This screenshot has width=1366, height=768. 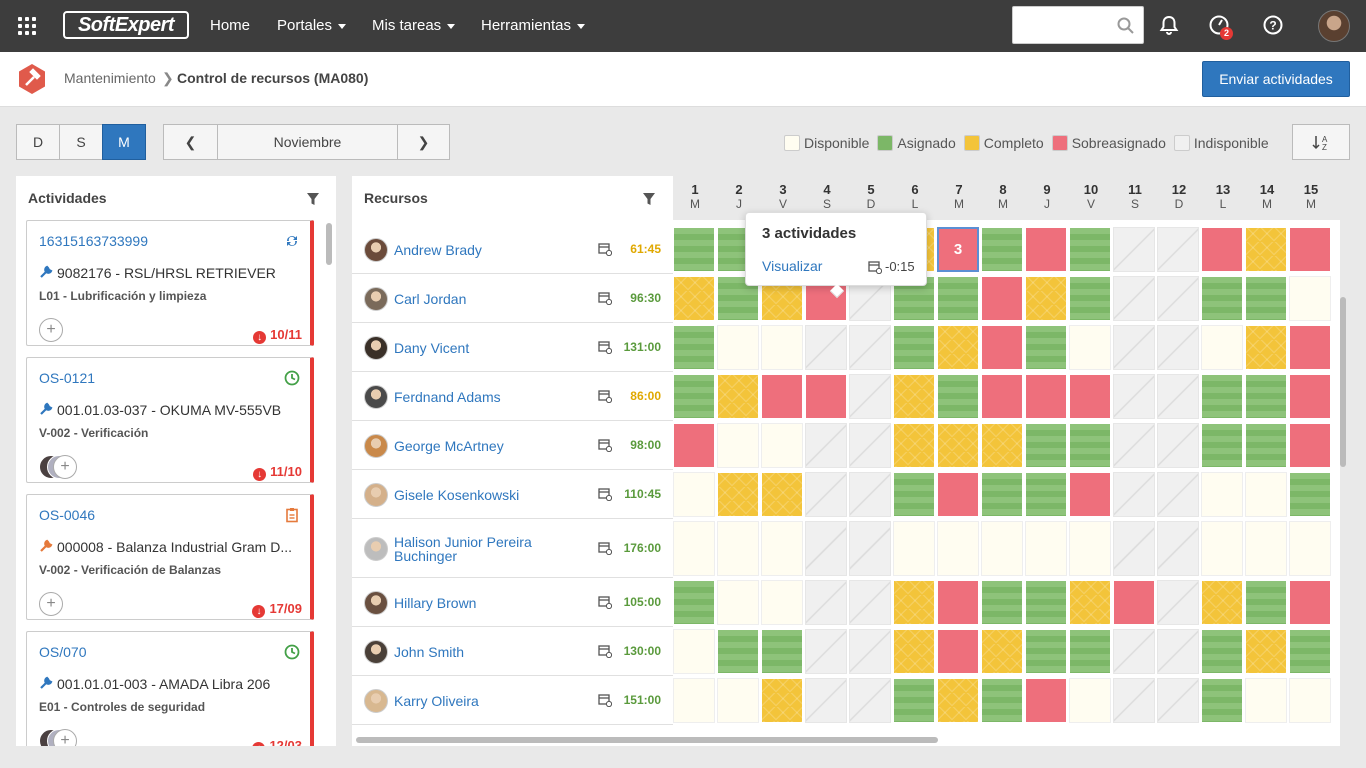 I want to click on vertical-scrollbar, so click(x=1343, y=382).